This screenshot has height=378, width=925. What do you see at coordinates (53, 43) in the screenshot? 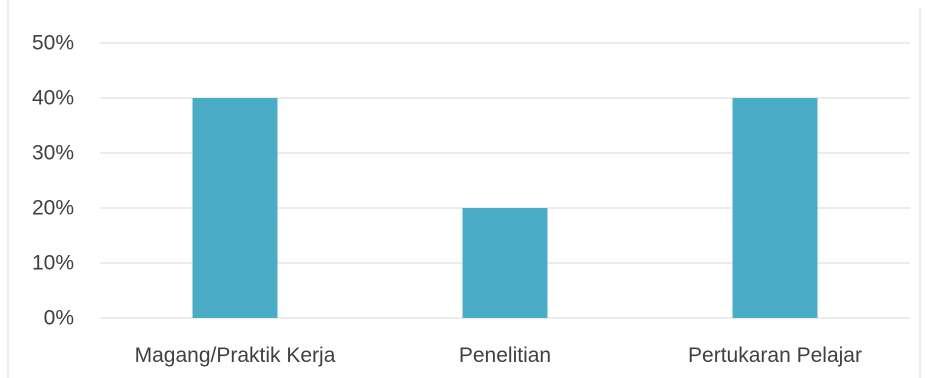
I see `y-tick-label: 50%` at bounding box center [53, 43].